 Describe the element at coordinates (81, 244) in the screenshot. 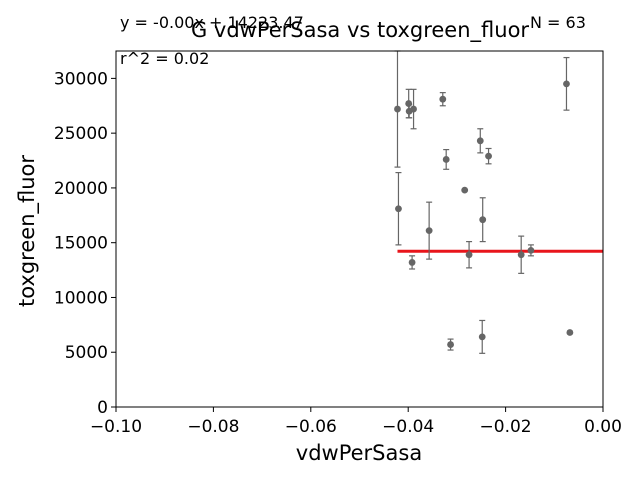

I see `y-tick-label: 15000` at that location.